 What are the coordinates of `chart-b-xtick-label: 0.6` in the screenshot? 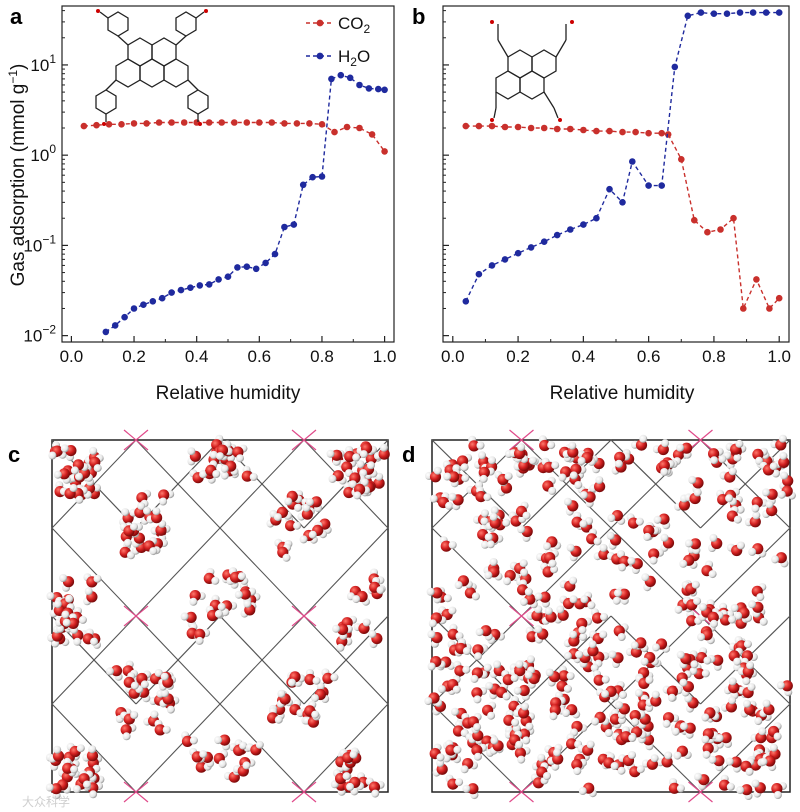 It's located at (649, 356).